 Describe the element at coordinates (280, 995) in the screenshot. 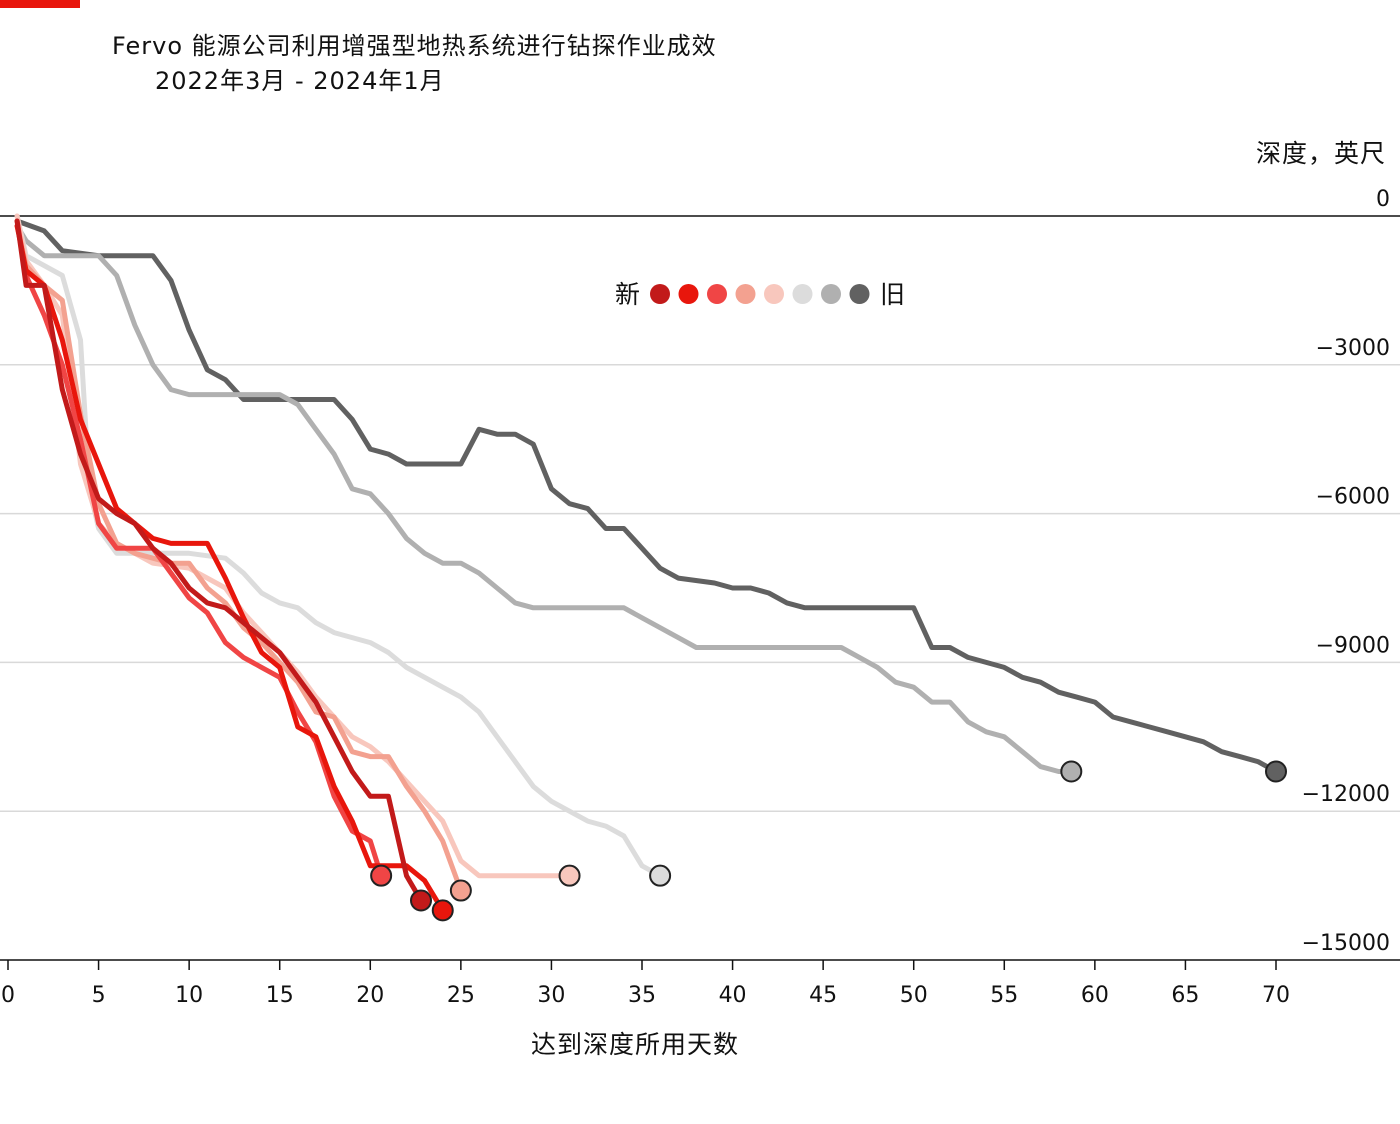

I see `x-tick-label: 15` at that location.